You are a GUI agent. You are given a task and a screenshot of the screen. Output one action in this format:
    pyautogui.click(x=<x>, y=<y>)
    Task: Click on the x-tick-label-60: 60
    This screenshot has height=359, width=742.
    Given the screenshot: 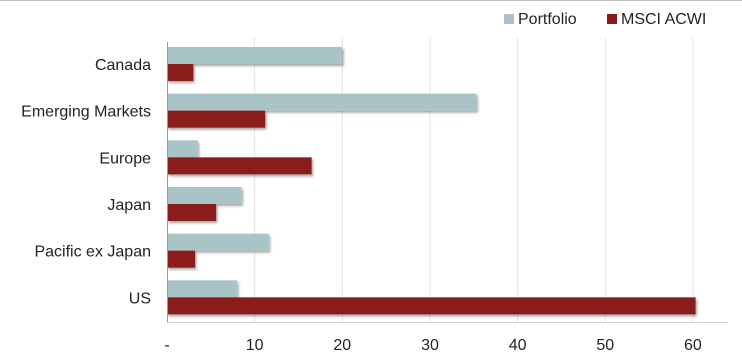 What is the action you would take?
    pyautogui.click(x=693, y=345)
    